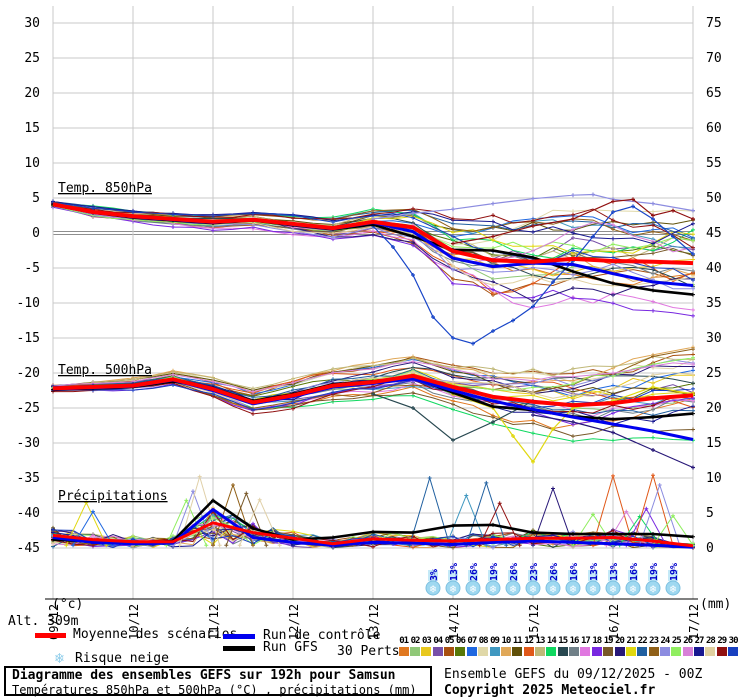 This screenshot has height=700, width=740. I want to click on svg-text: 17/12, so click(694, 622).